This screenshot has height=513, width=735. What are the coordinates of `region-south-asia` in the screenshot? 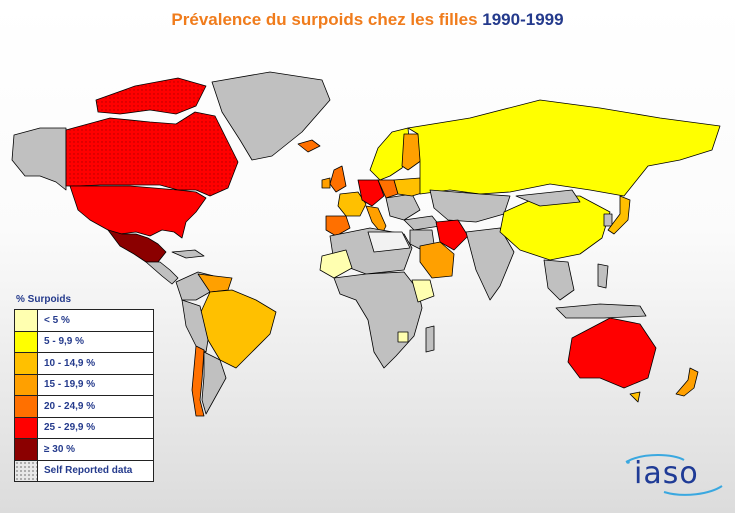 It's located at (490, 264).